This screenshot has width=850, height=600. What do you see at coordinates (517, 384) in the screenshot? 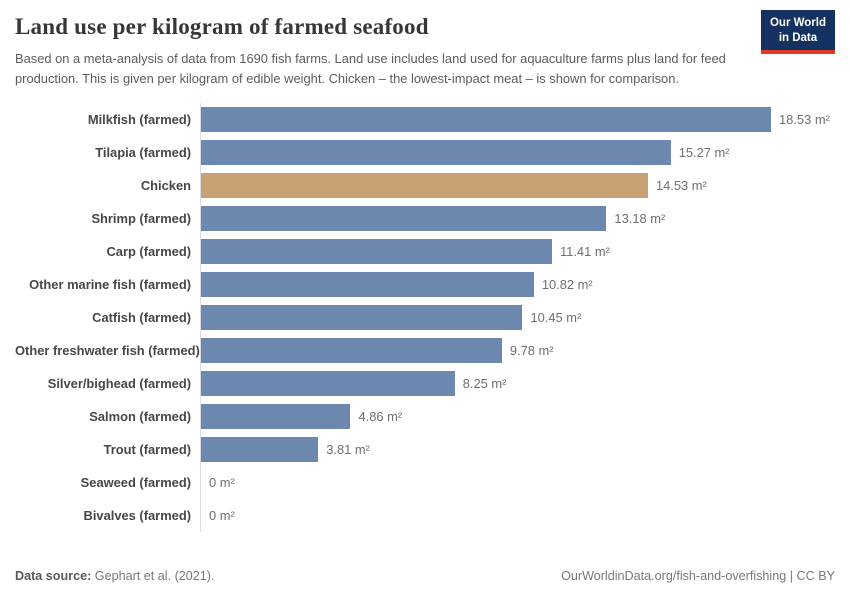
I see `bar-track: 8.25 m²` at bounding box center [517, 384].